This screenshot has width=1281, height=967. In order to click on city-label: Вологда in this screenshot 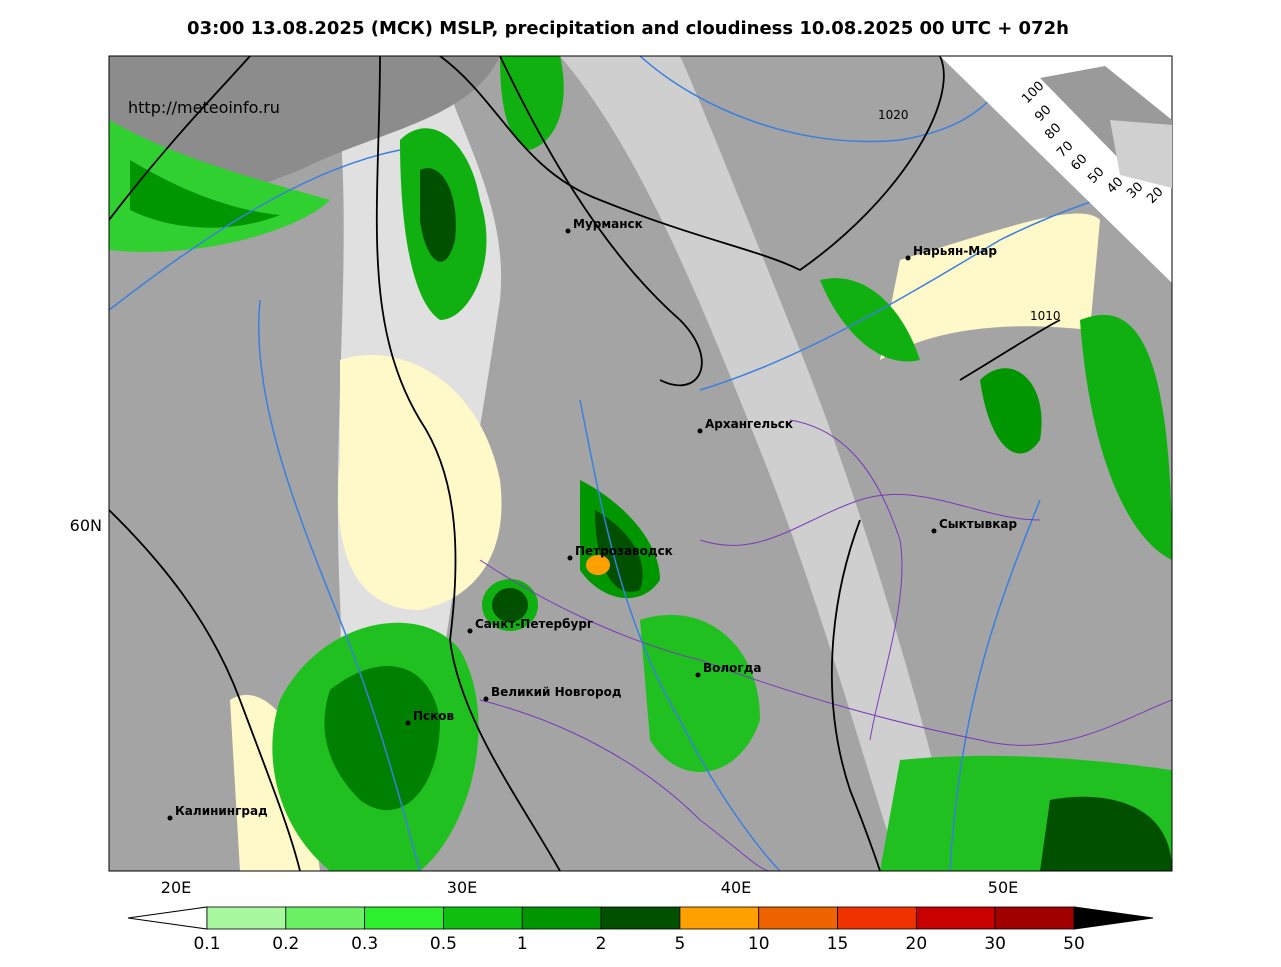, I will do `click(732, 668)`.